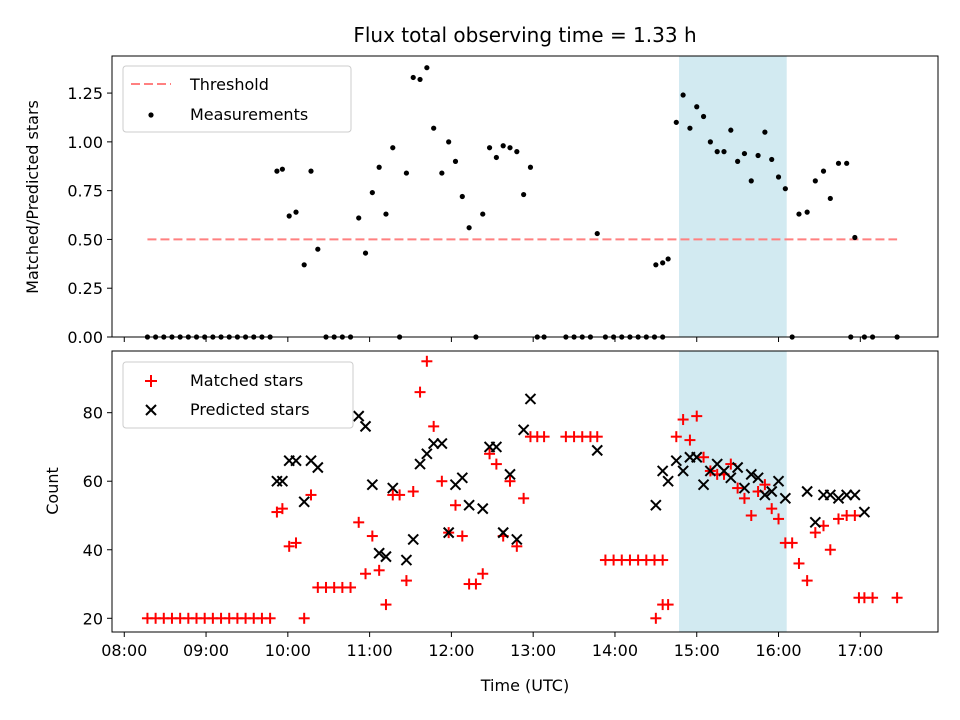 Image resolution: width=960 pixels, height=720 pixels. I want to click on x-tick-label: 15:00, so click(697, 650).